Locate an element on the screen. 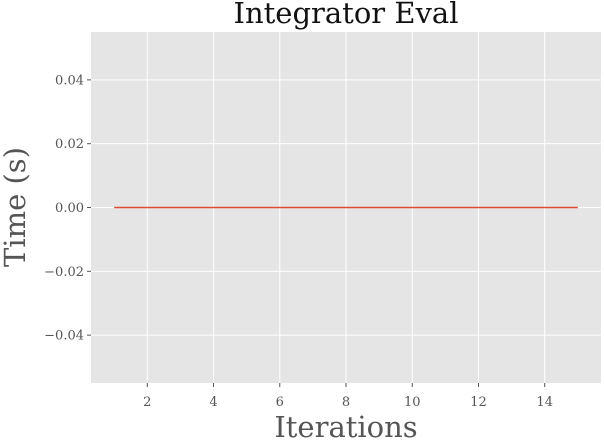  y-axis-label: Time (s) is located at coordinates (16, 207).